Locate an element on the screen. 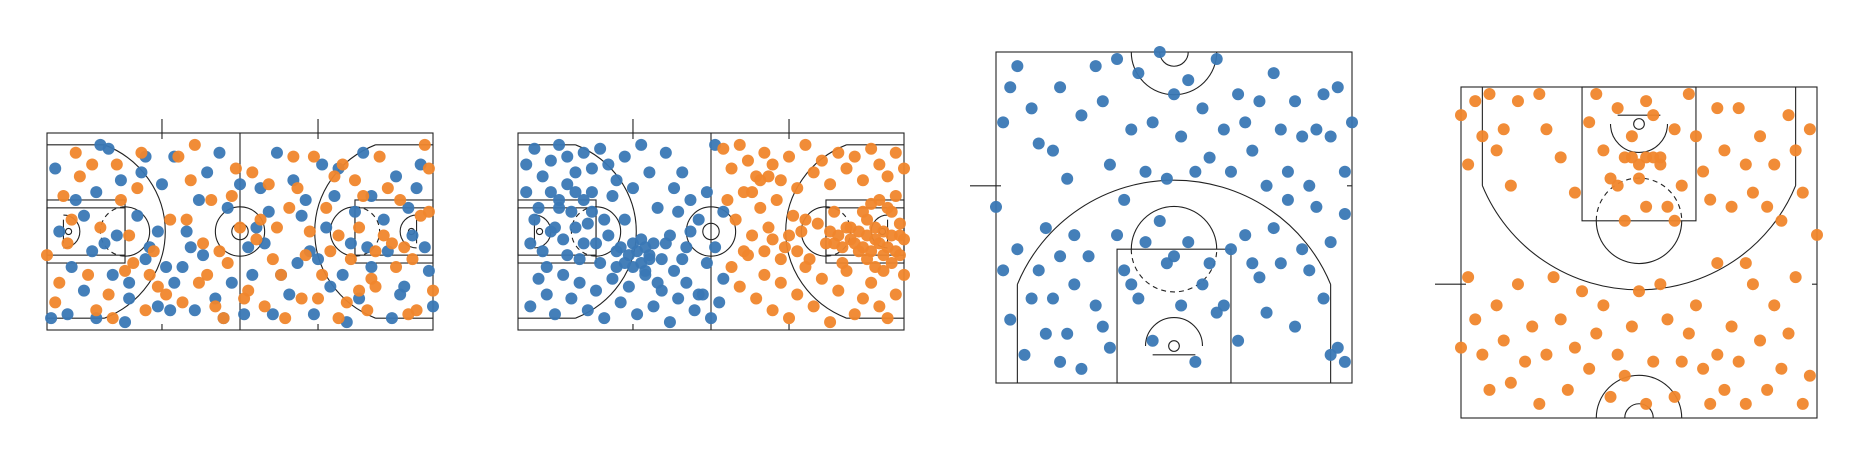 The height and width of the screenshot is (451, 1858). hoop is located at coordinates (539, 231).